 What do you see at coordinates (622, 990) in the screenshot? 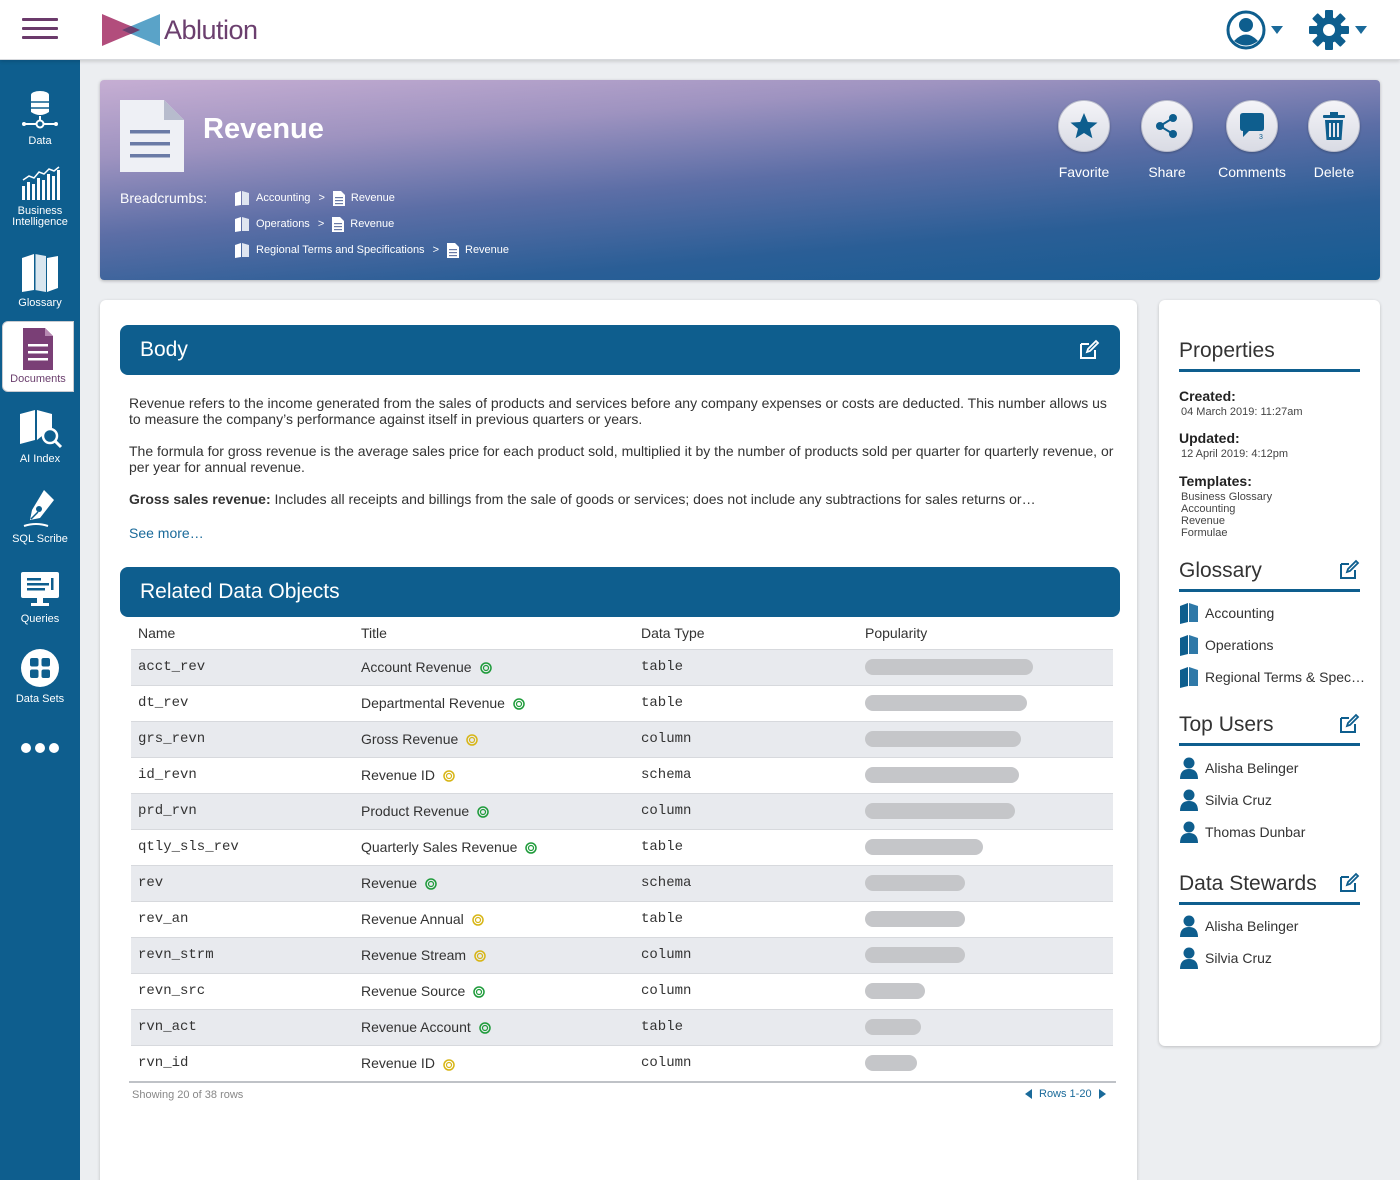
I see `table-row: revn_src Revenue Source column` at bounding box center [622, 990].